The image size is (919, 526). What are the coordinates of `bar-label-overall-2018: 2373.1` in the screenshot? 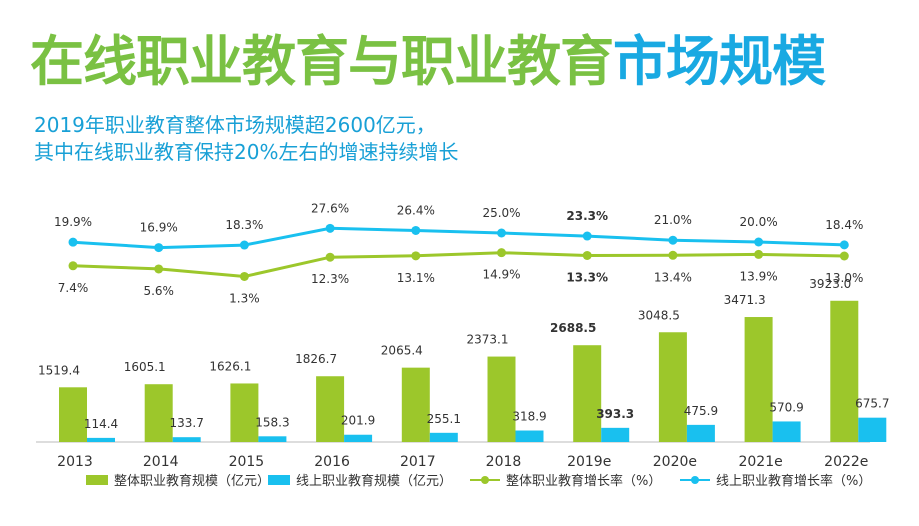 It's located at (488, 340).